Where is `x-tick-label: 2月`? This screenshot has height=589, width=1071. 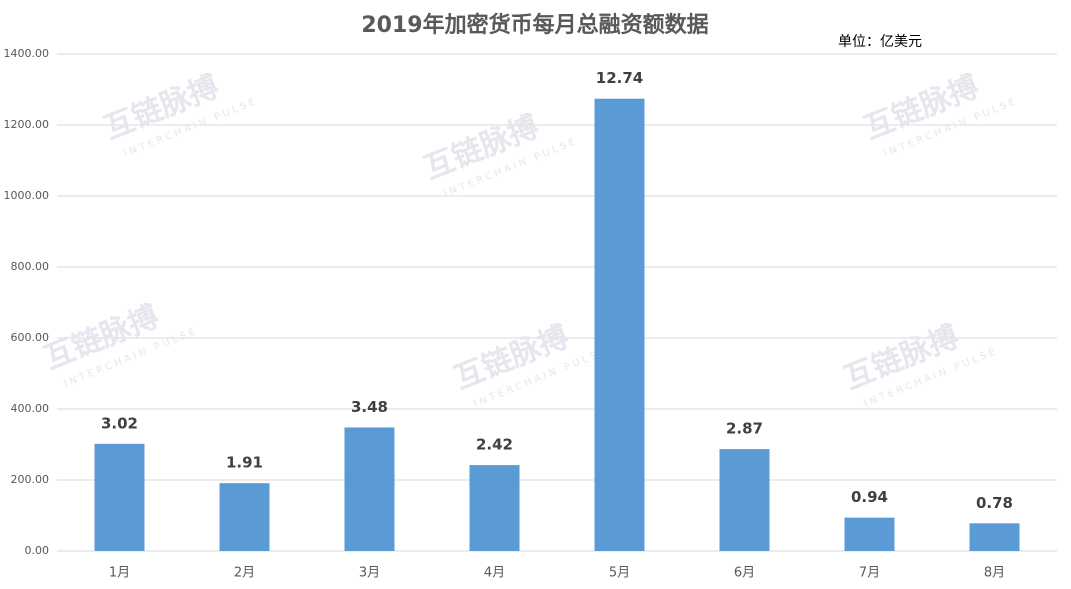 x-tick-label: 2月 is located at coordinates (244, 573).